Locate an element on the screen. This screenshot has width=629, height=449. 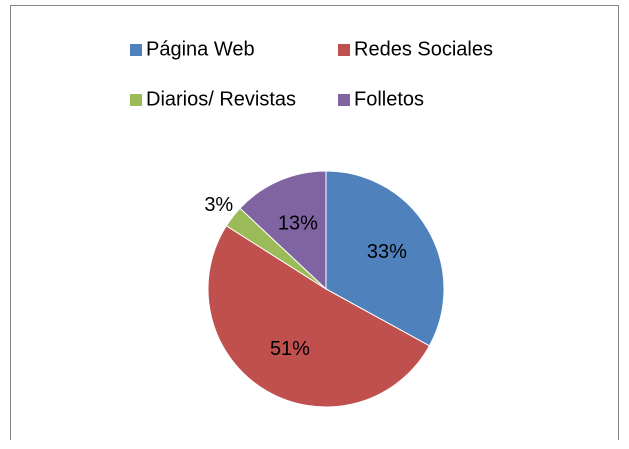
data-label: 13% is located at coordinates (298, 223).